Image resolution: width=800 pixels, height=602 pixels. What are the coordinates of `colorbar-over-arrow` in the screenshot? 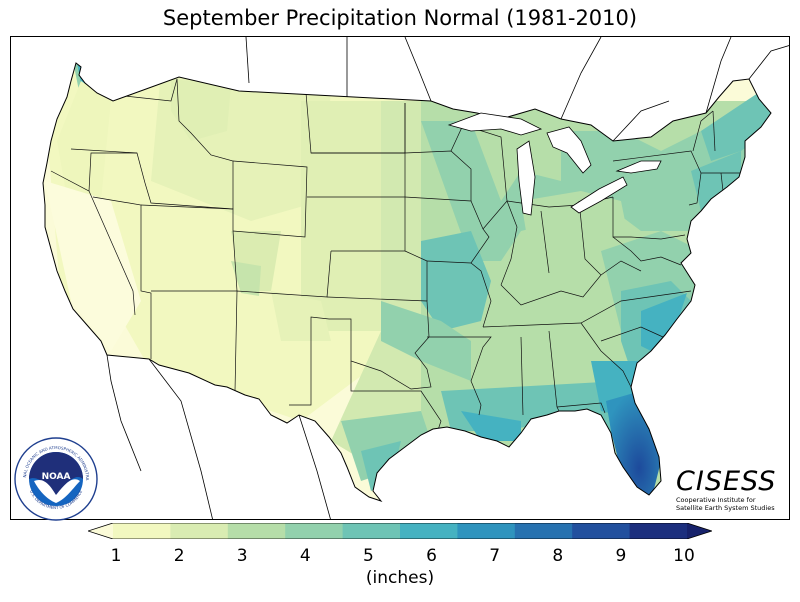 It's located at (699, 531).